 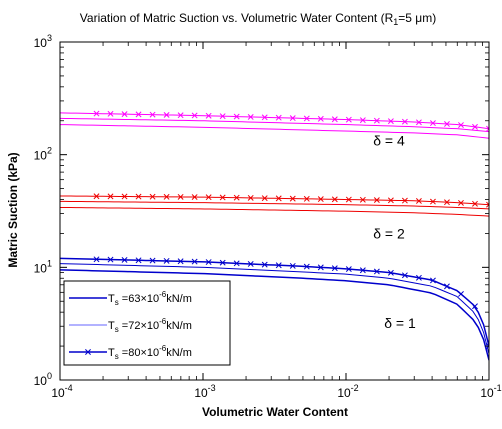 What do you see at coordinates (274, 200) in the screenshot?
I see `series-line-ts80-group2` at bounding box center [274, 200].